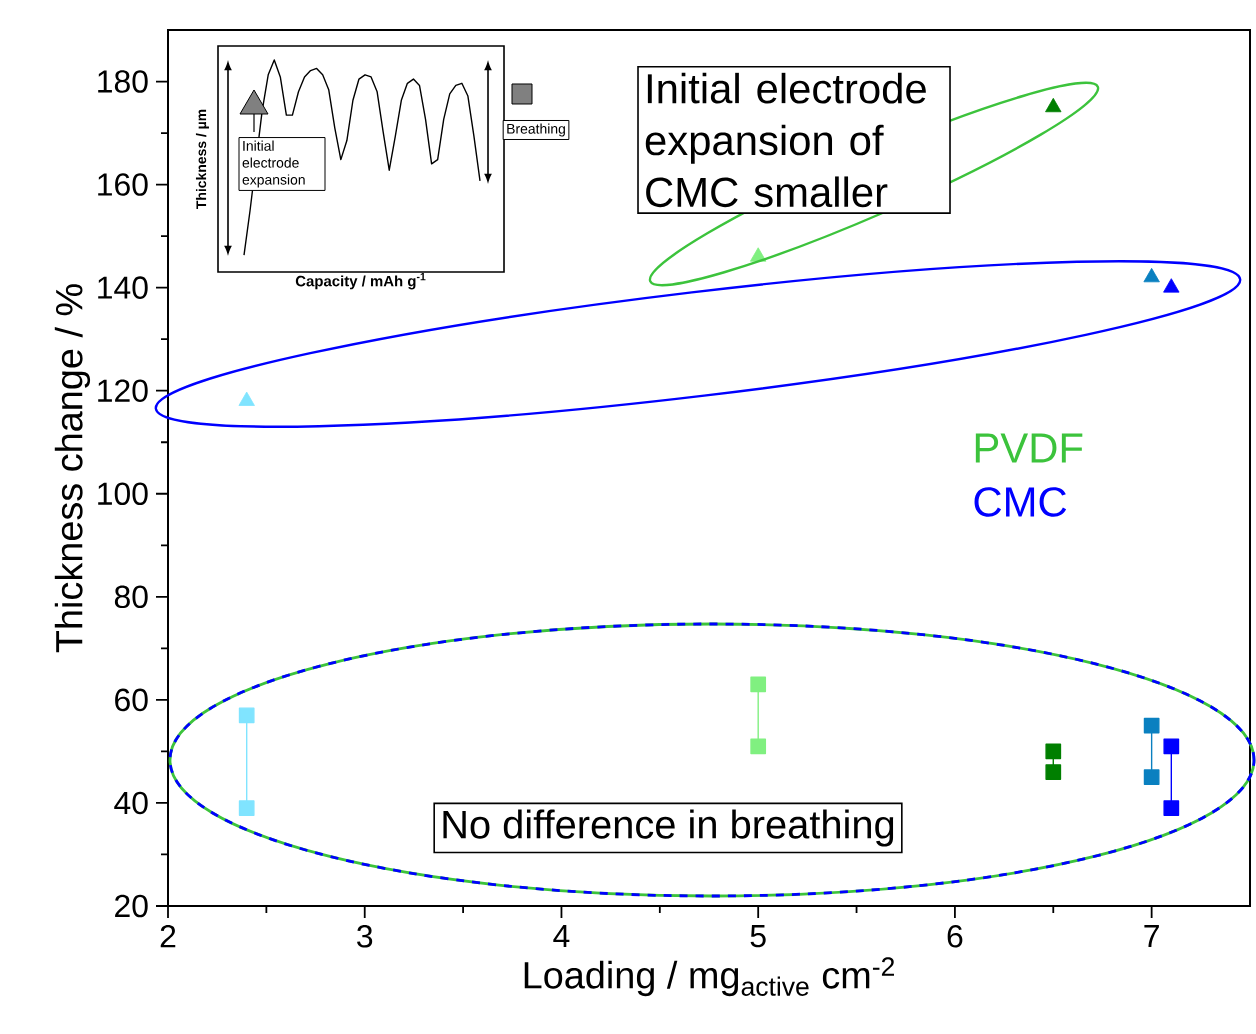 This screenshot has height=1034, width=1256. What do you see at coordinates (123, 287) in the screenshot?
I see `y-tick-label: 140` at bounding box center [123, 287].